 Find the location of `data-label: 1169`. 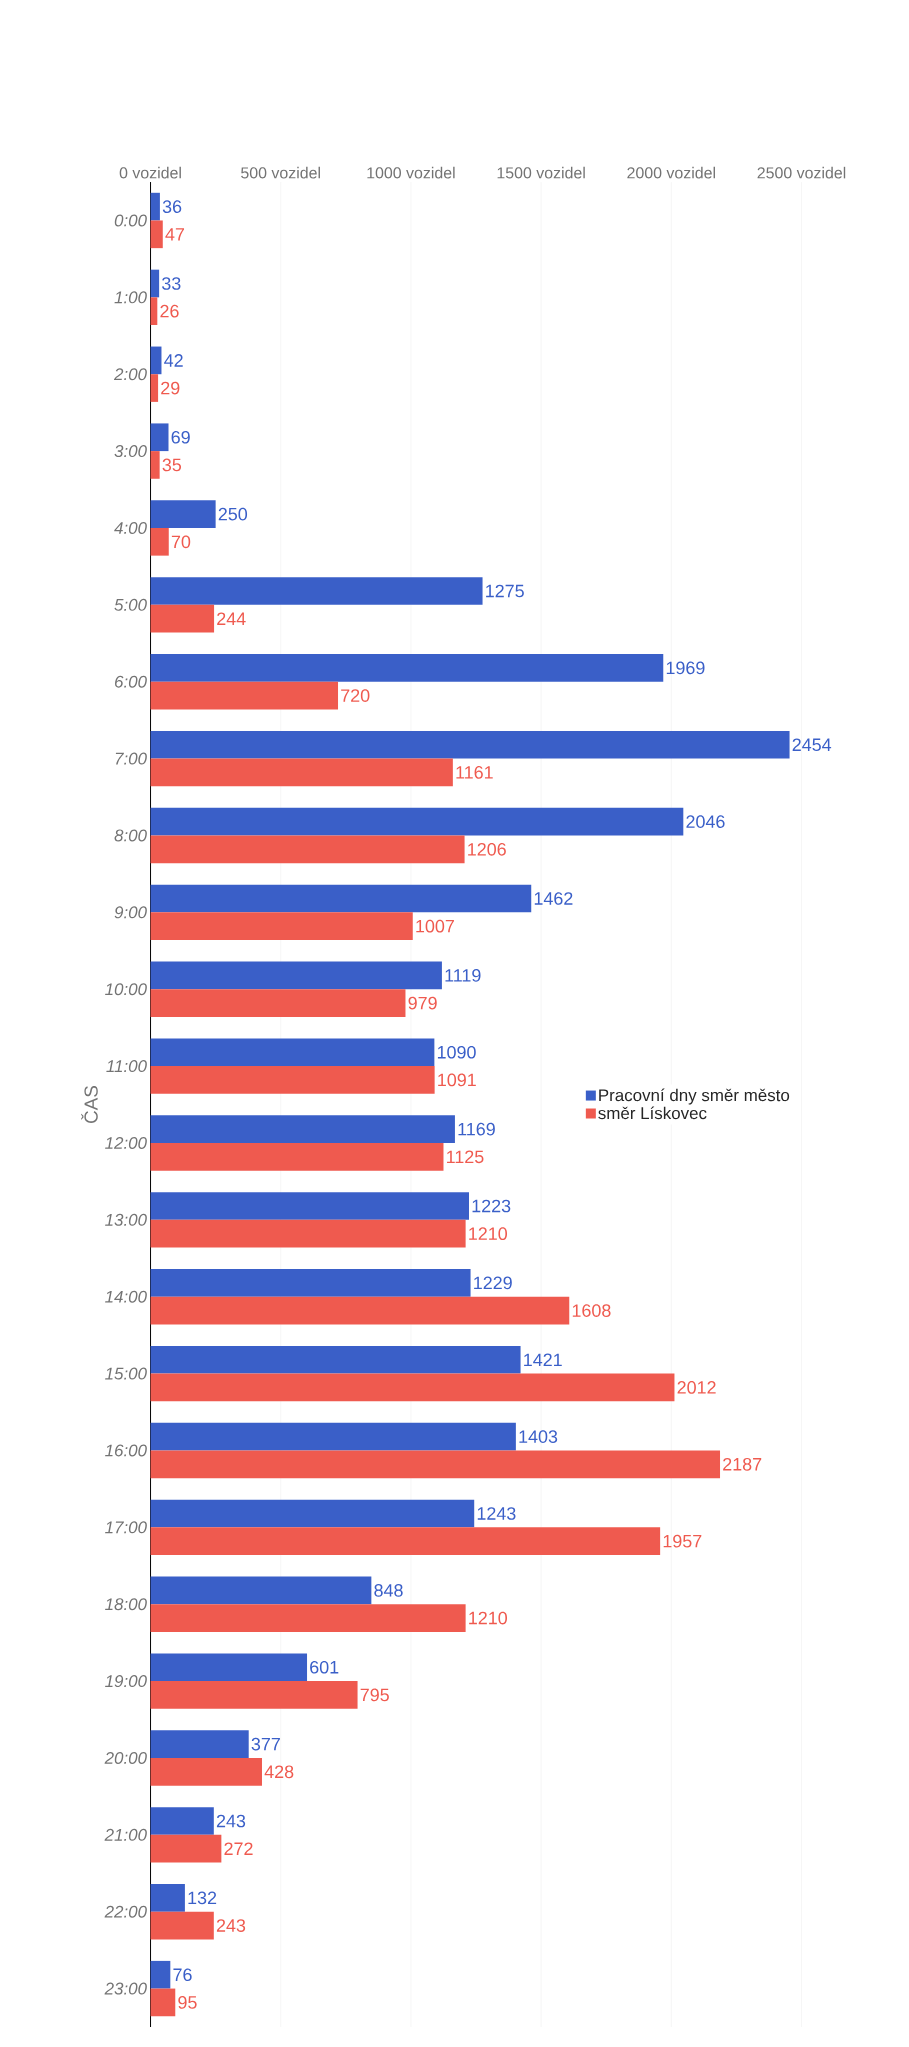

data-label: 1169 is located at coordinates (477, 1129).